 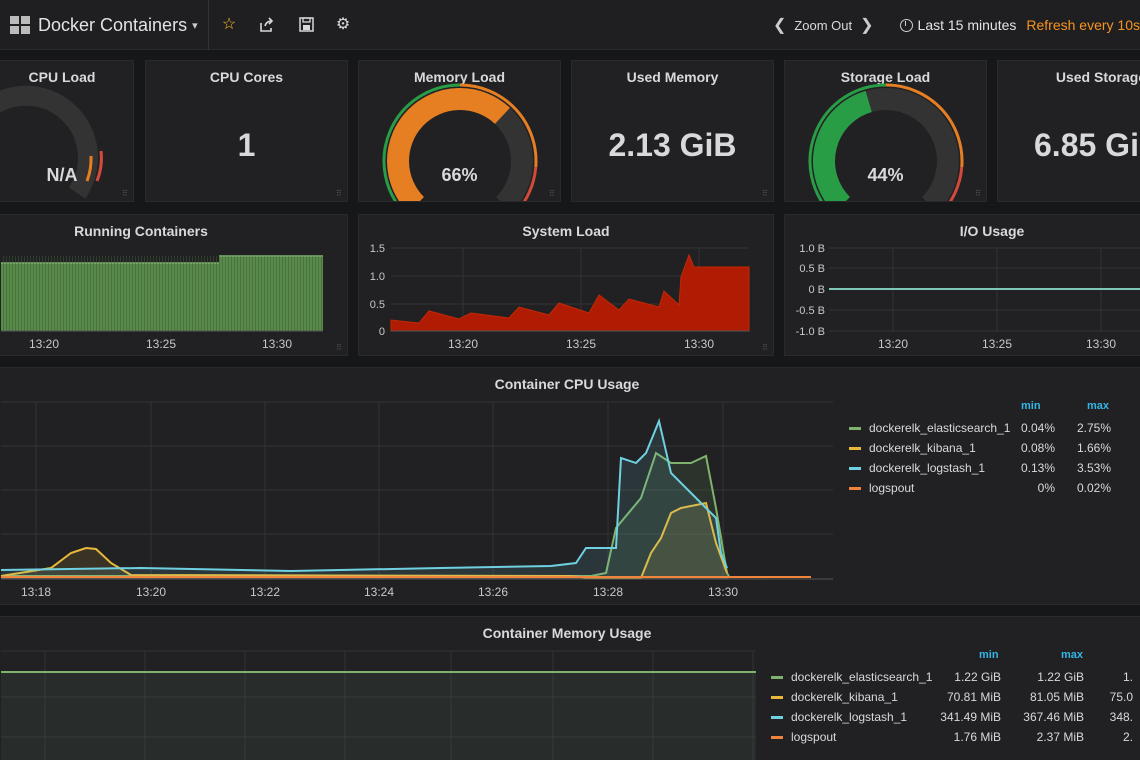 I want to click on panel-running-containers: Running Containers 13:20 13:25 13:30 ⠿, so click(x=174, y=285).